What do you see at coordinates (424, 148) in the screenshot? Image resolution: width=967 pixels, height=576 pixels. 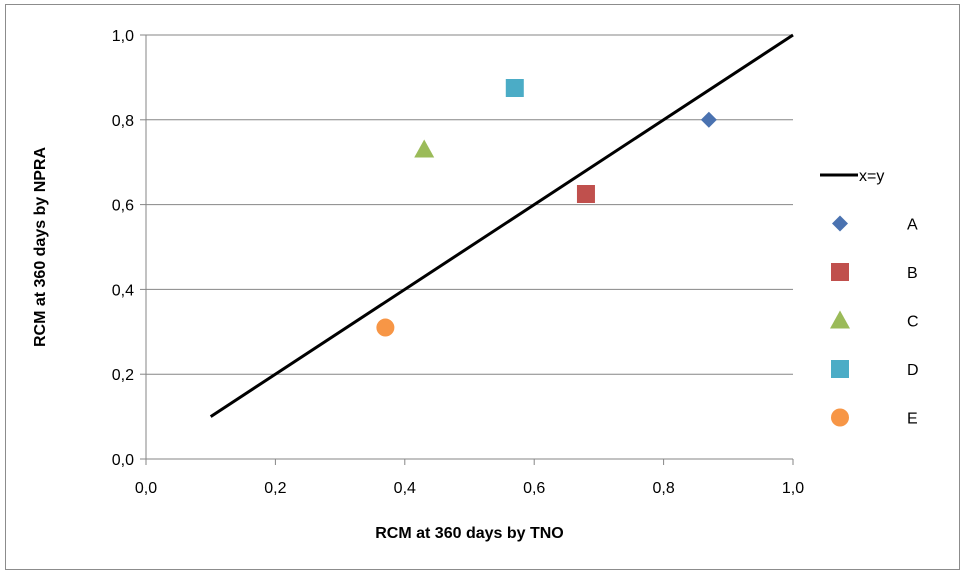 I see `data-point-c` at bounding box center [424, 148].